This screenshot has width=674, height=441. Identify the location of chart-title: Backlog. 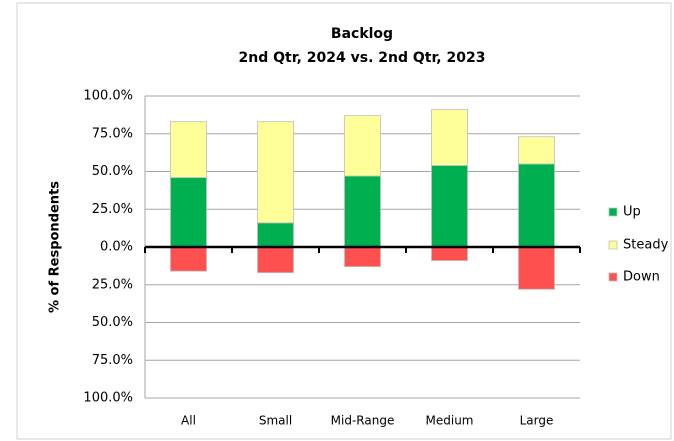
(362, 34).